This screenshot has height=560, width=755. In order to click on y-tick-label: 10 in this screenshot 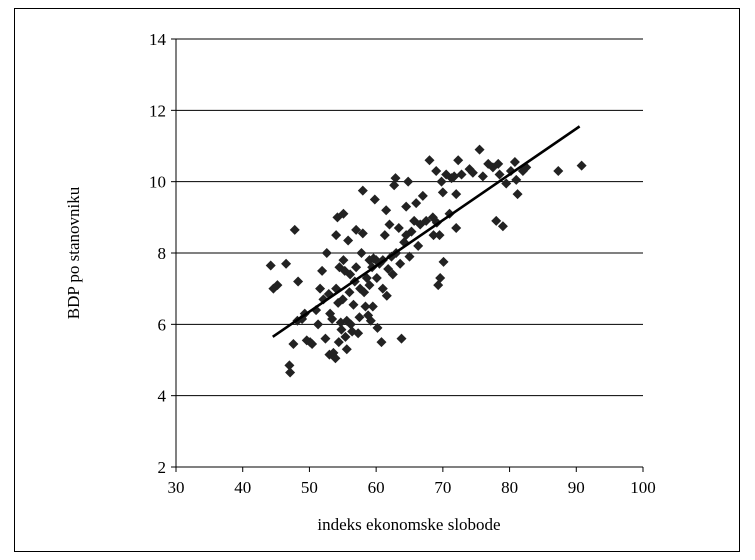, I will do `click(157, 182)`.